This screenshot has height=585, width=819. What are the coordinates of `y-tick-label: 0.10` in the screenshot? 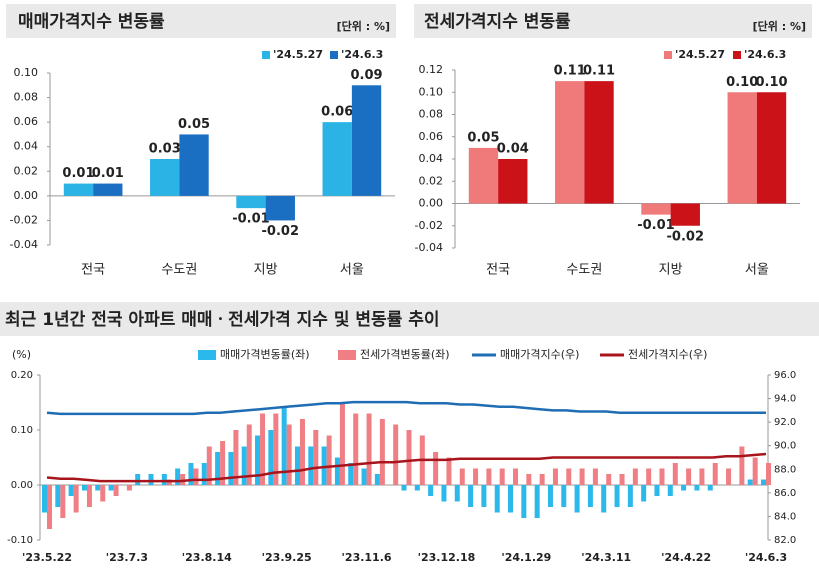 It's located at (26, 72).